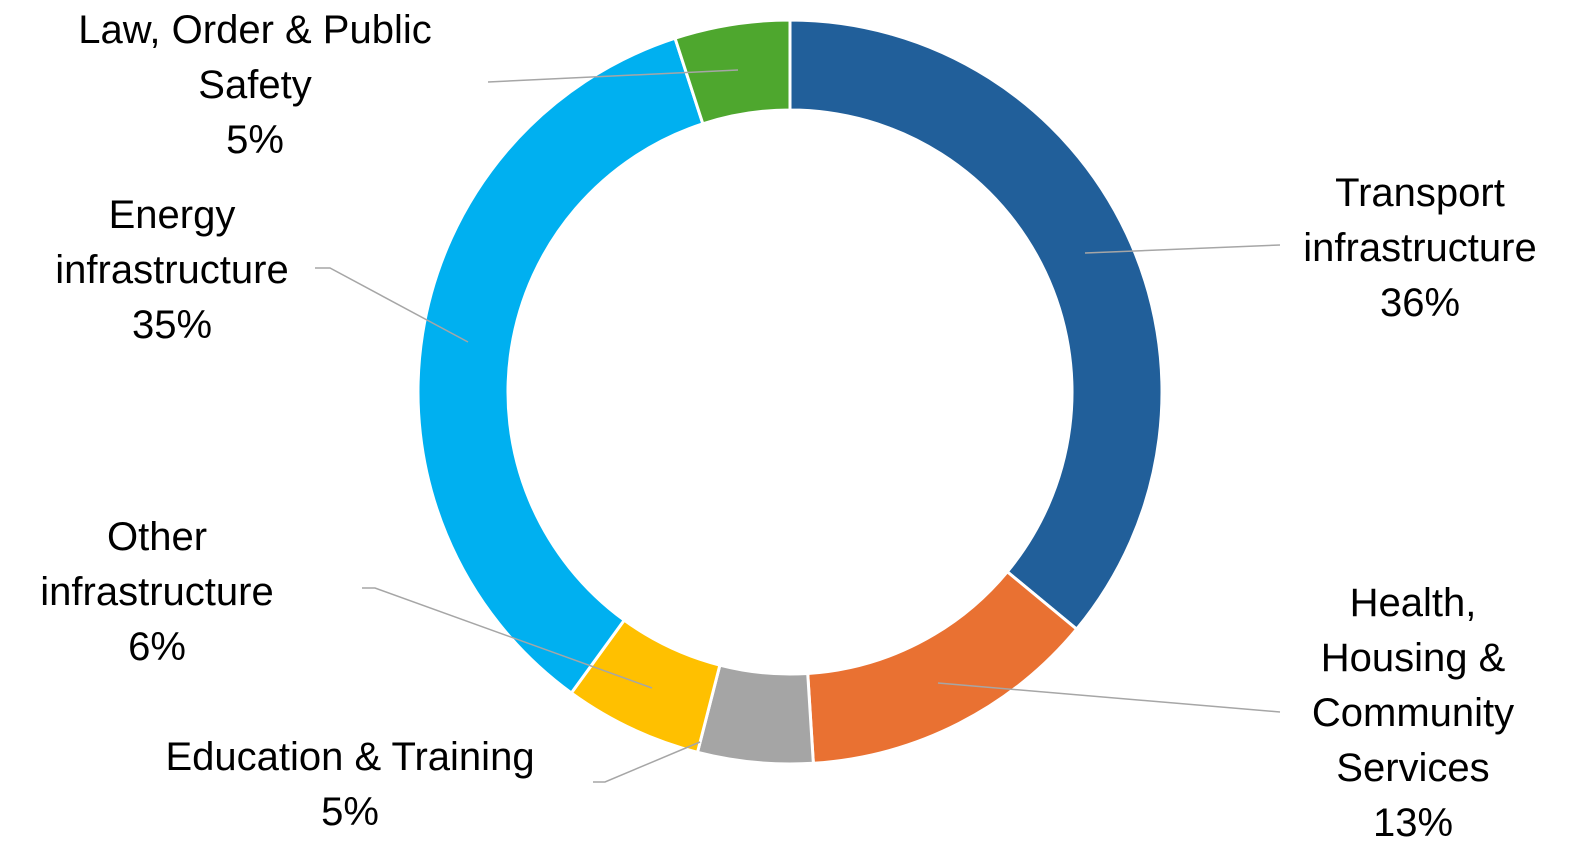 This screenshot has height=843, width=1572. I want to click on category-label: Other infrastructure, so click(157, 564).